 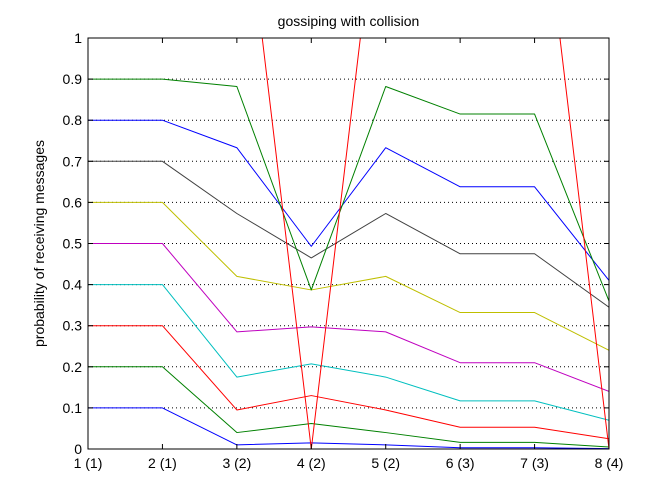 What do you see at coordinates (78, 38) in the screenshot?
I see `y-tick-label: 1` at bounding box center [78, 38].